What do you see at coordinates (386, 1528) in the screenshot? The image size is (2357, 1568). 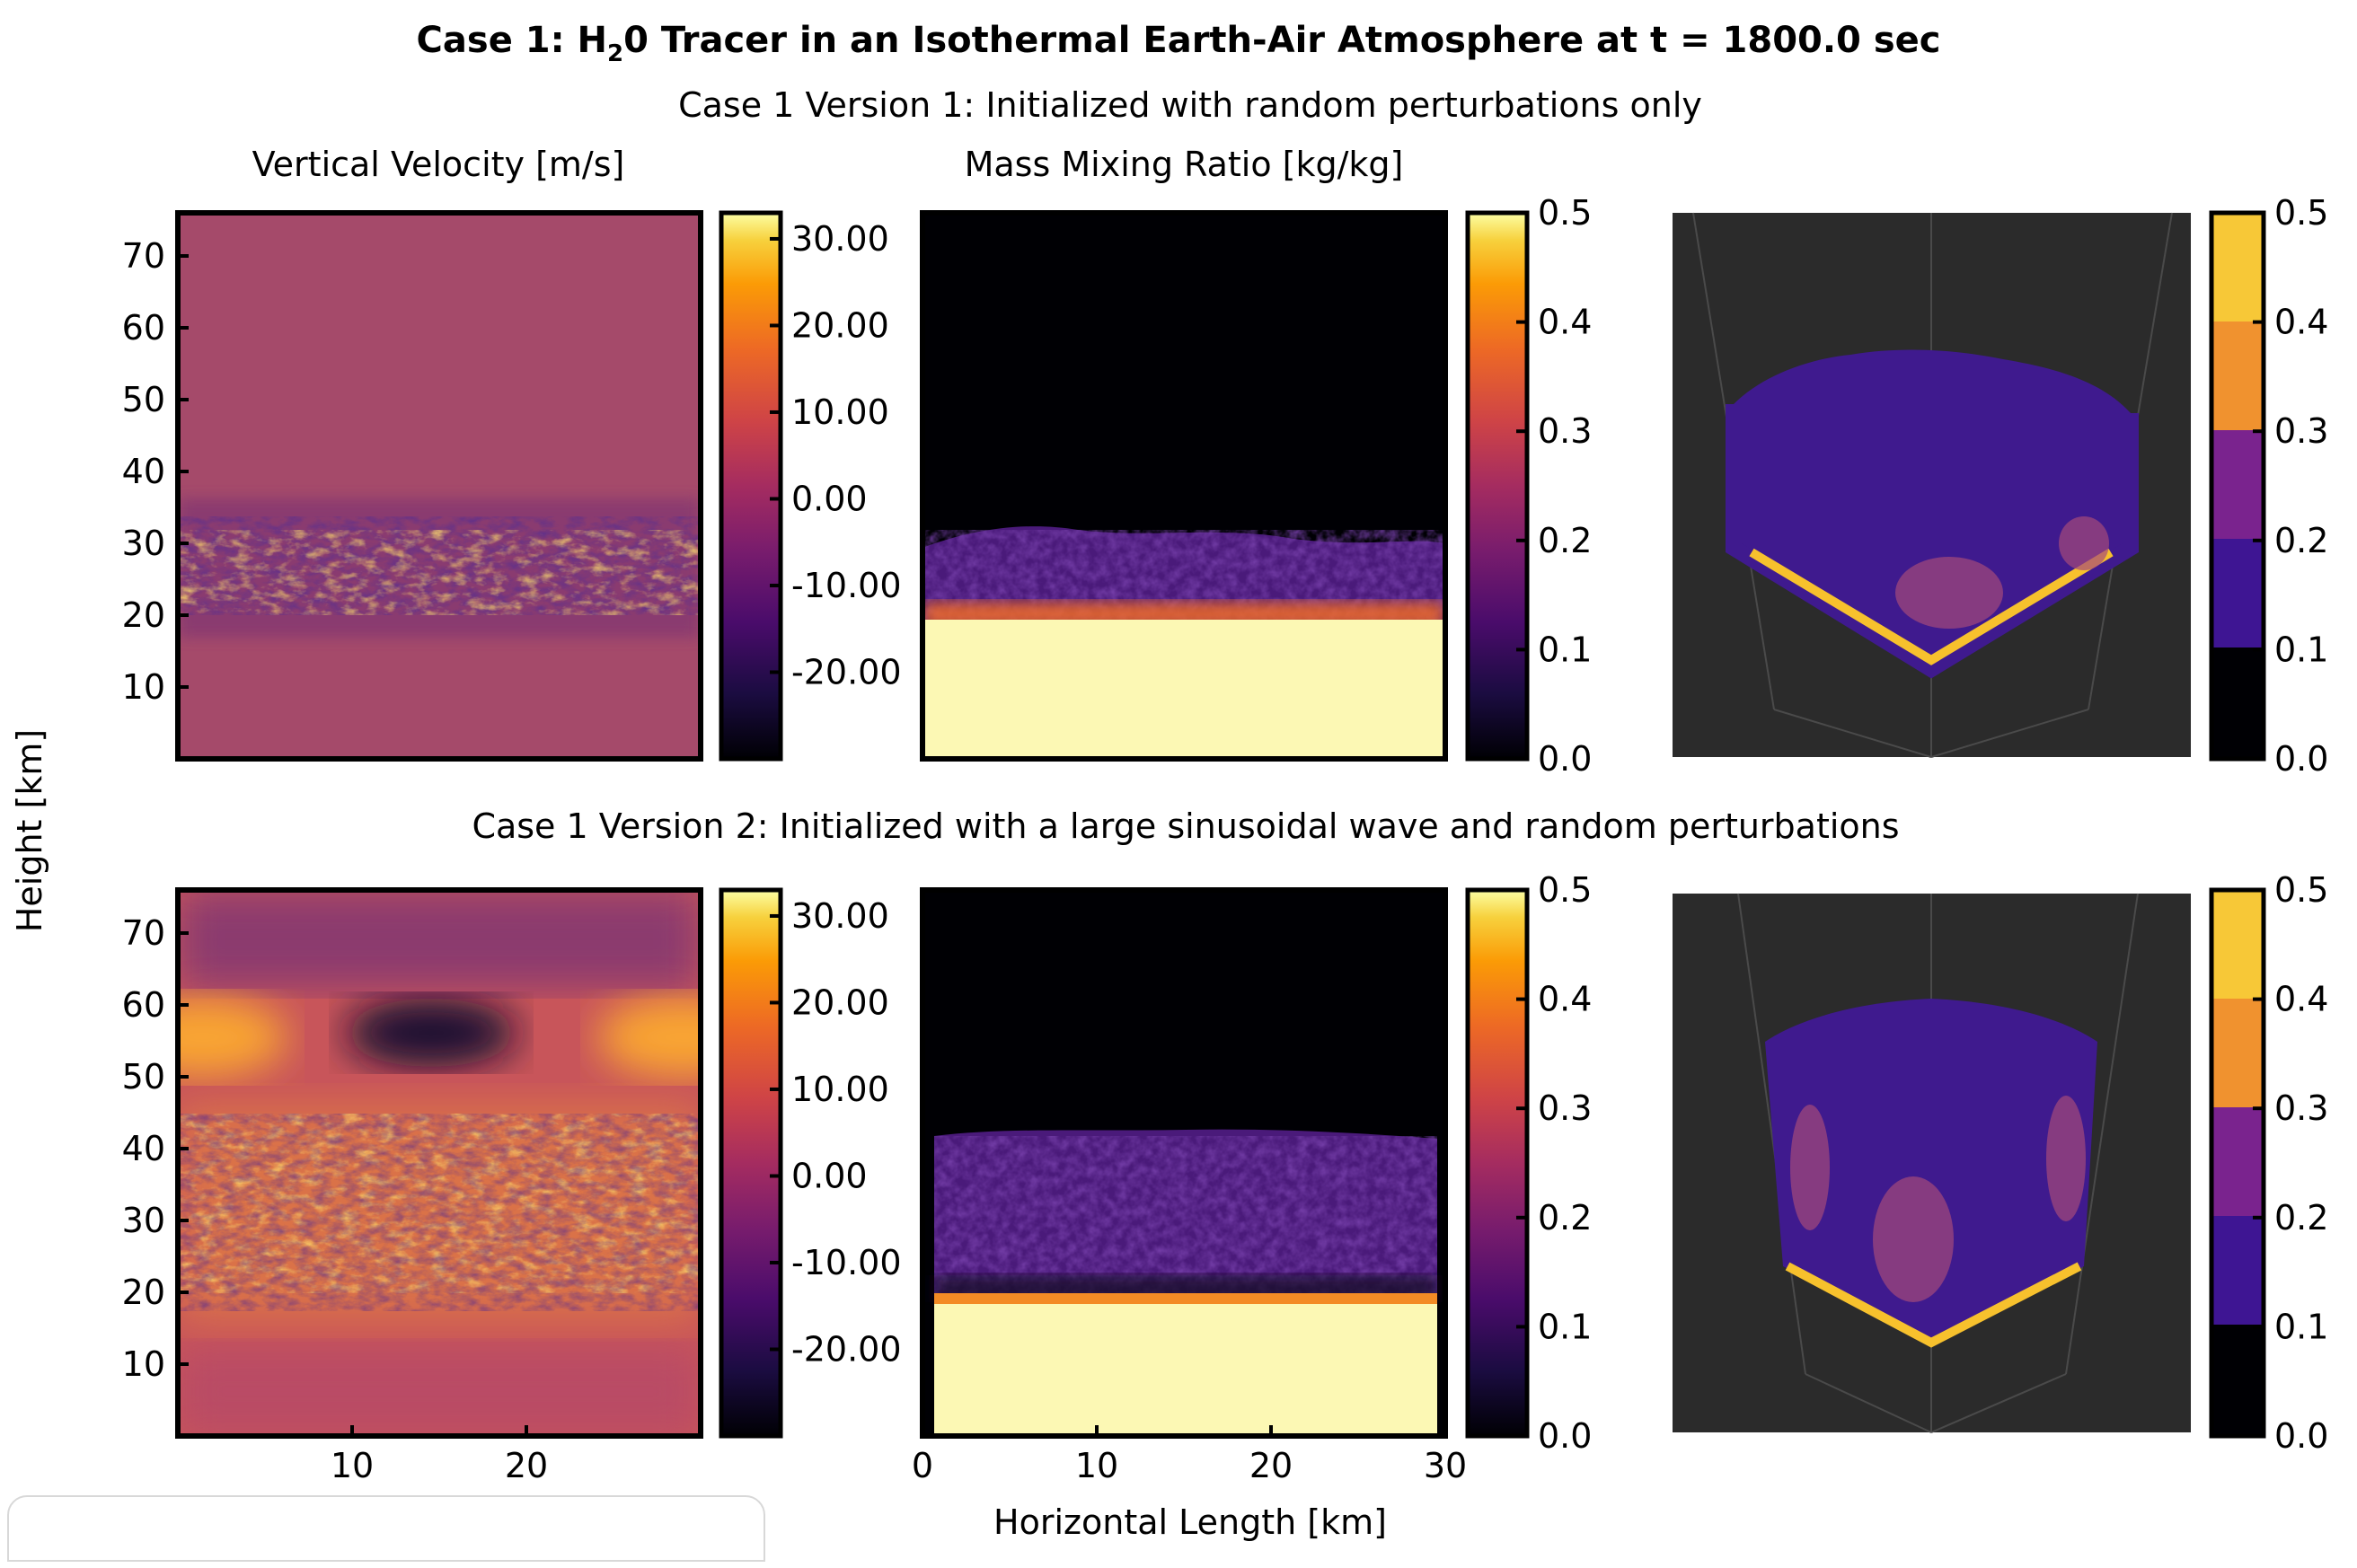 I see `bottom-overlay-bar` at bounding box center [386, 1528].